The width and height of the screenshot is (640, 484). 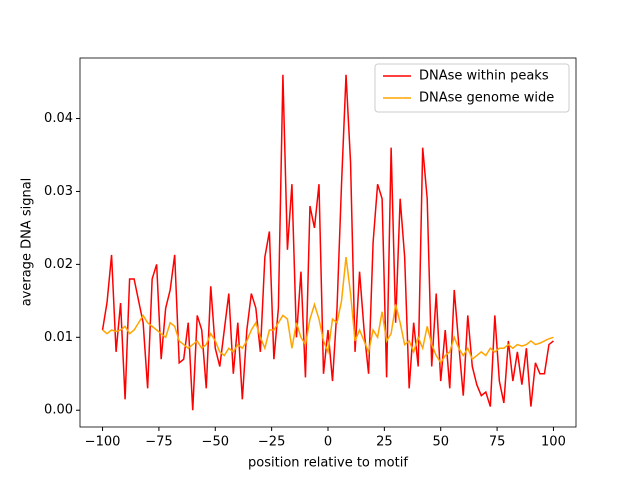 I want to click on x-tick-label: −25, so click(x=271, y=442).